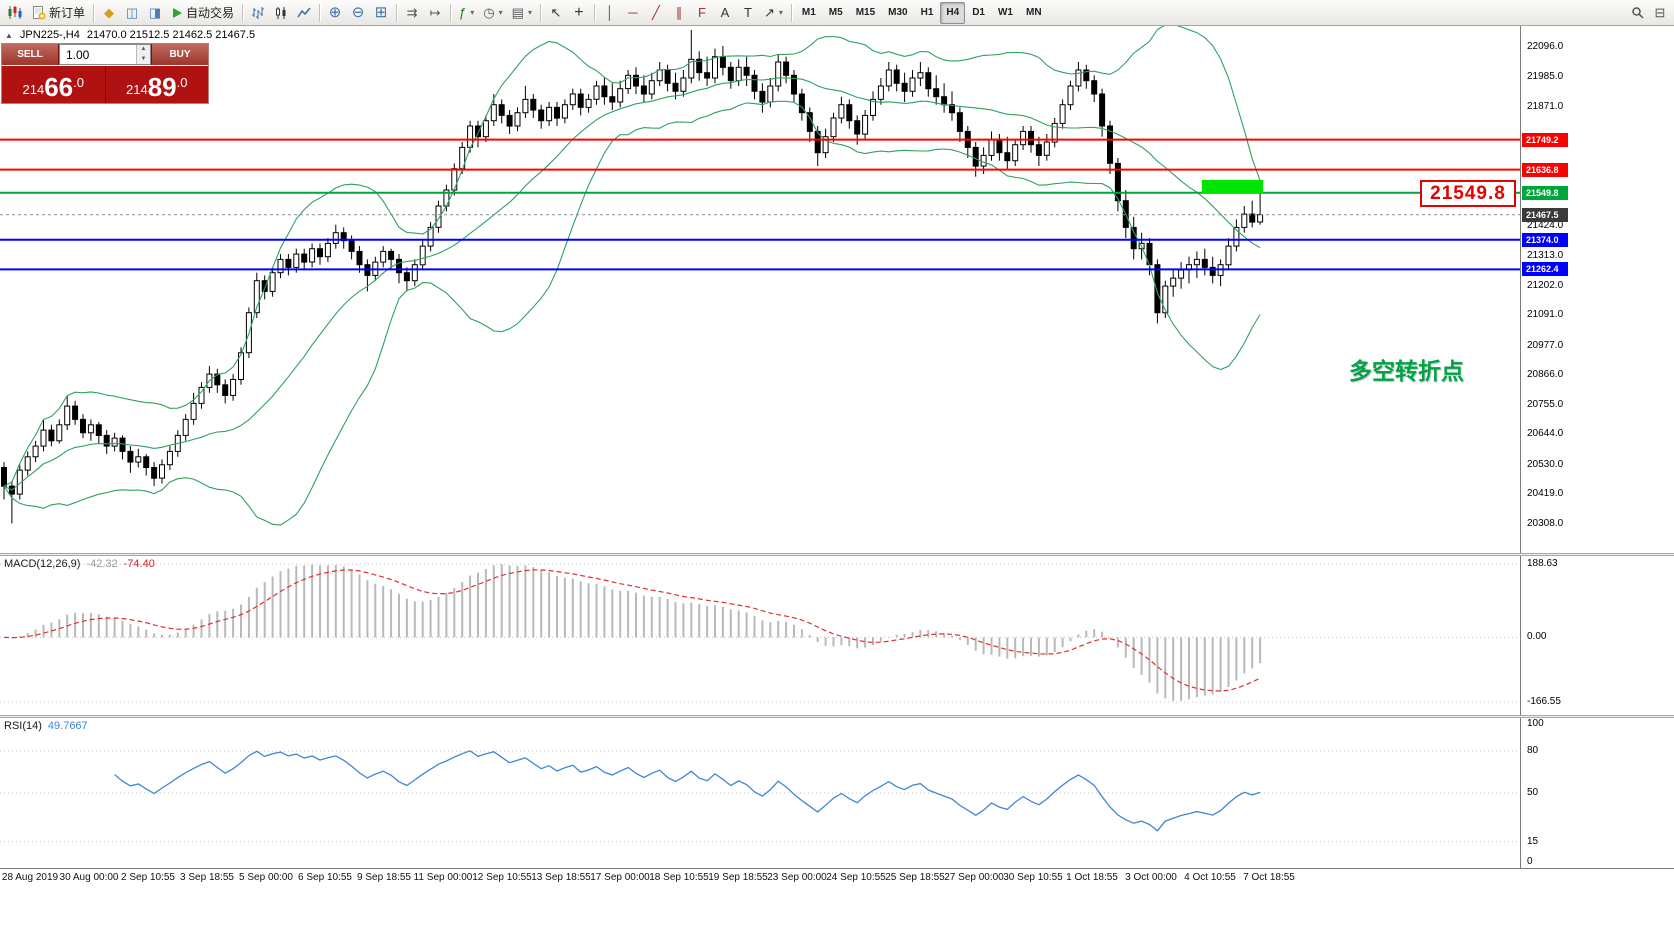 The image size is (1674, 952). I want to click on time-axis-label: 3 Oct 00:00, so click(1151, 877).